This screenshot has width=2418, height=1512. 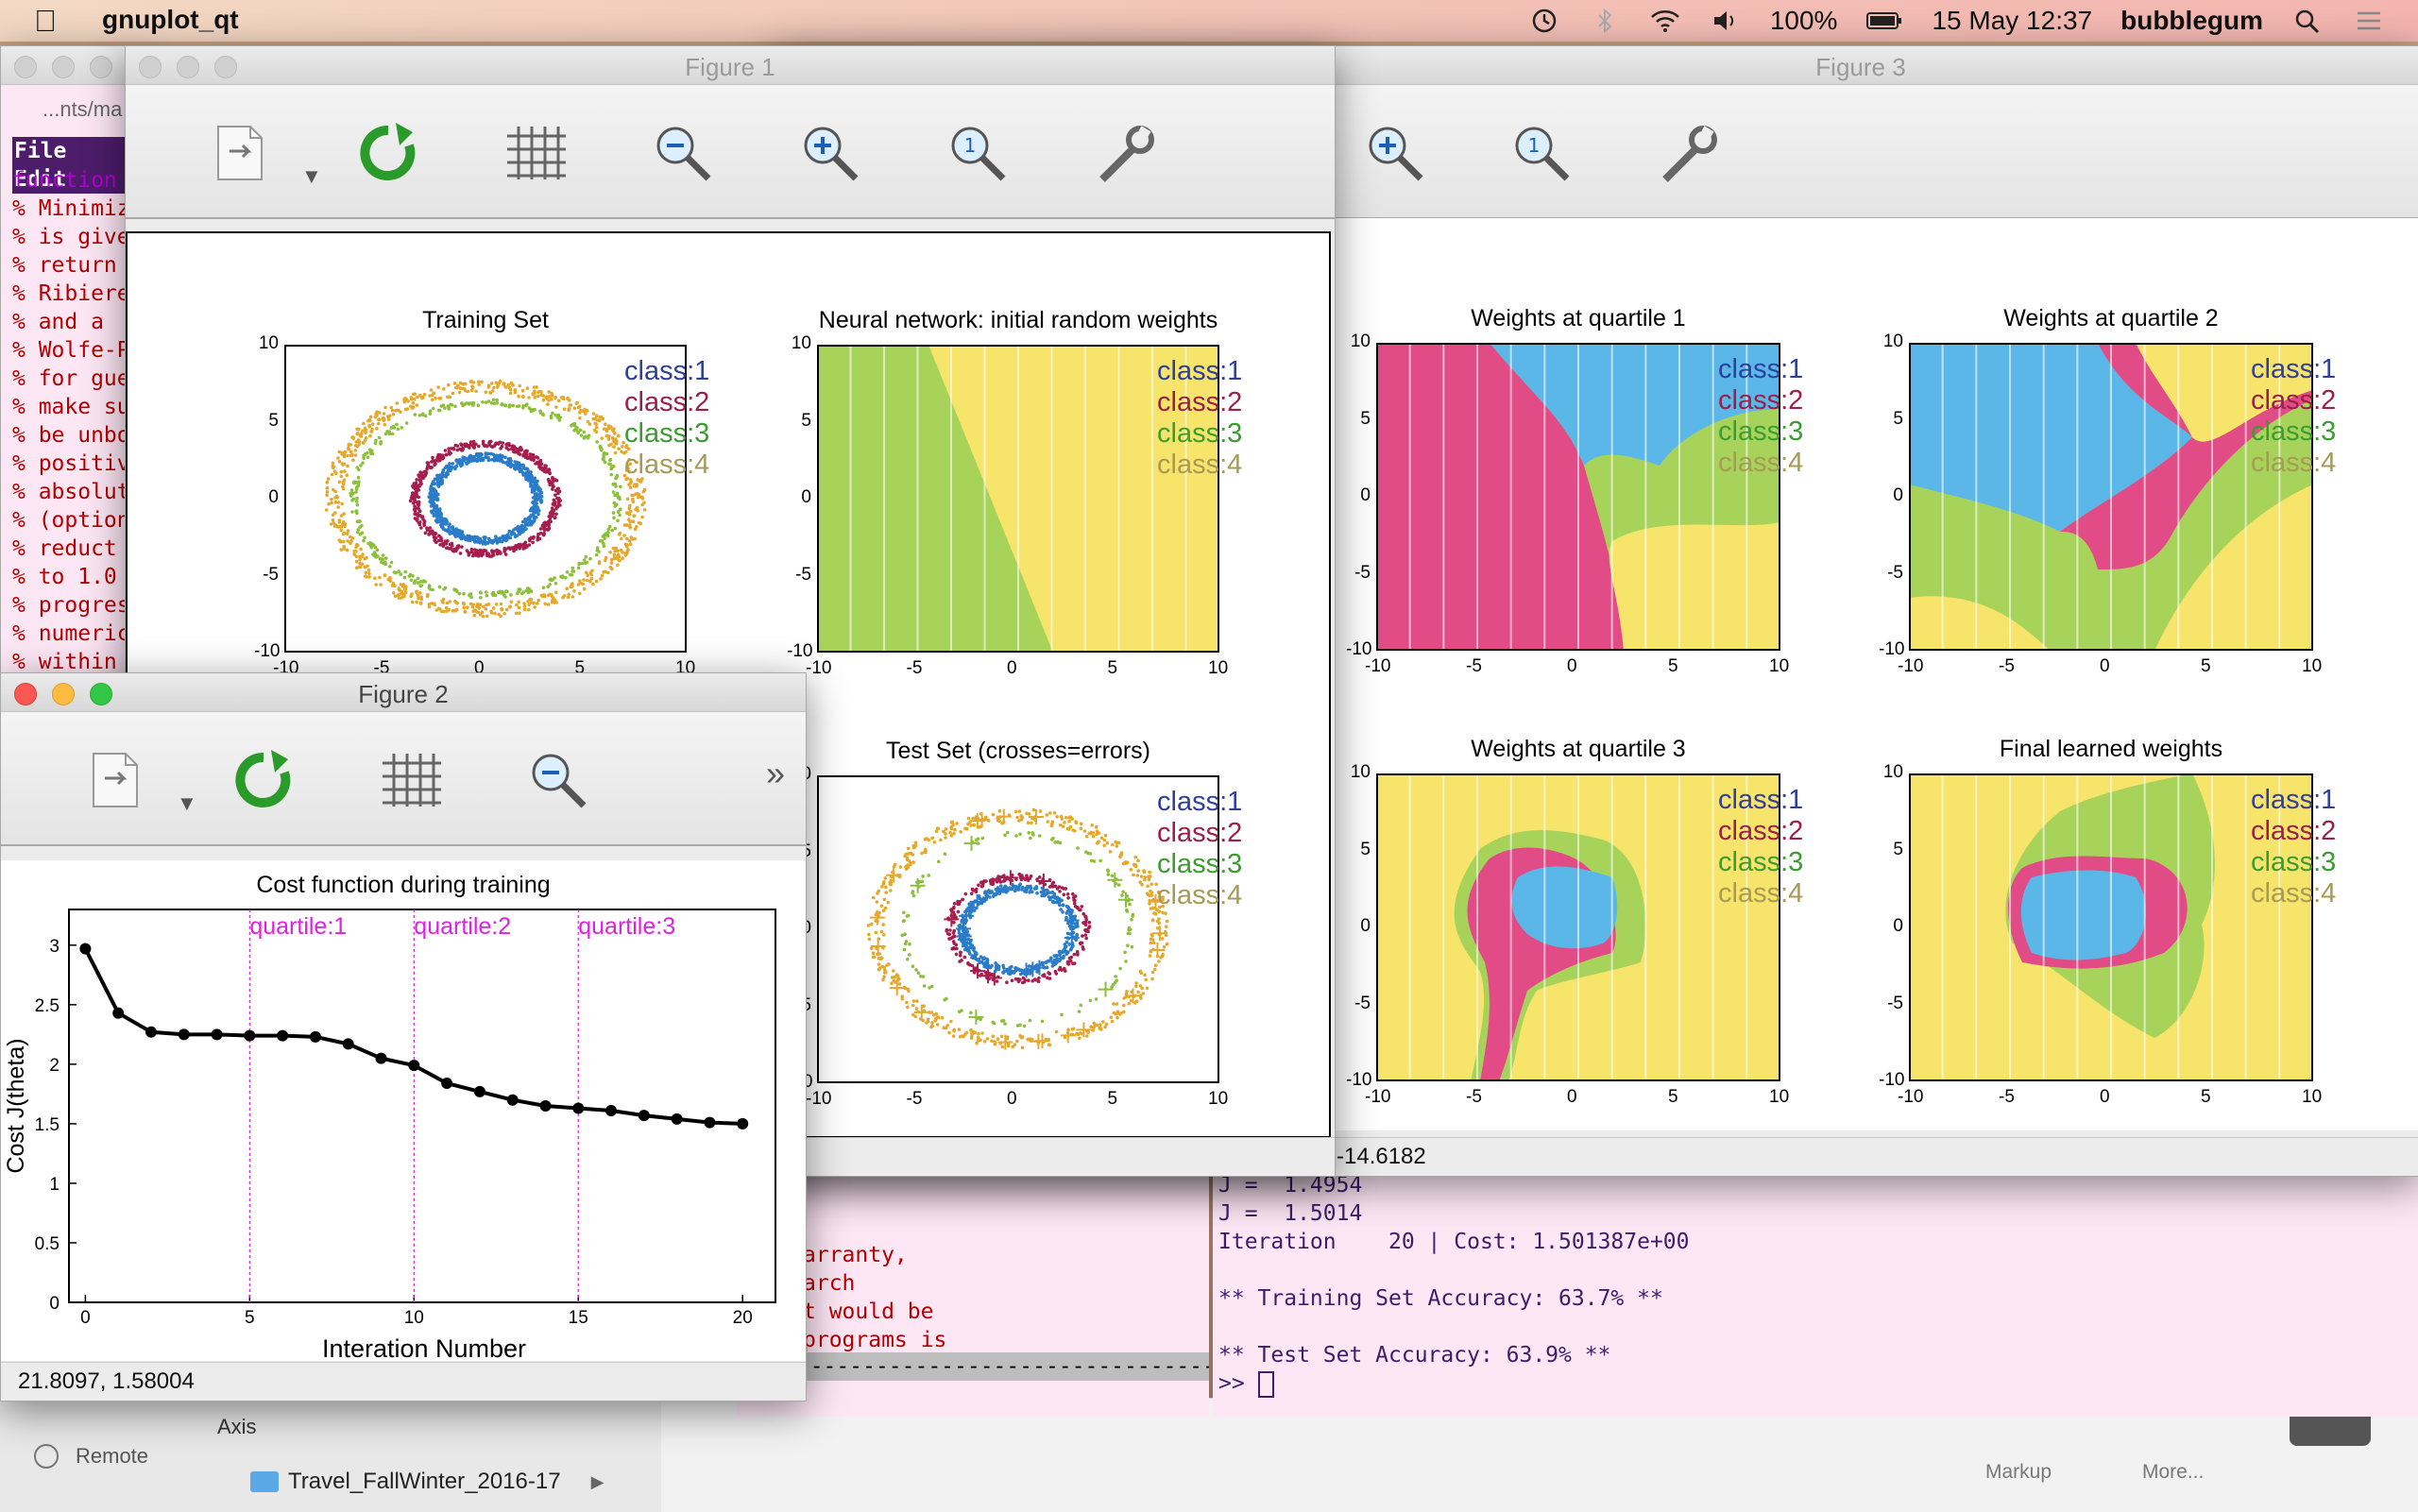 I want to click on editor-line: % and a, so click(x=71, y=322).